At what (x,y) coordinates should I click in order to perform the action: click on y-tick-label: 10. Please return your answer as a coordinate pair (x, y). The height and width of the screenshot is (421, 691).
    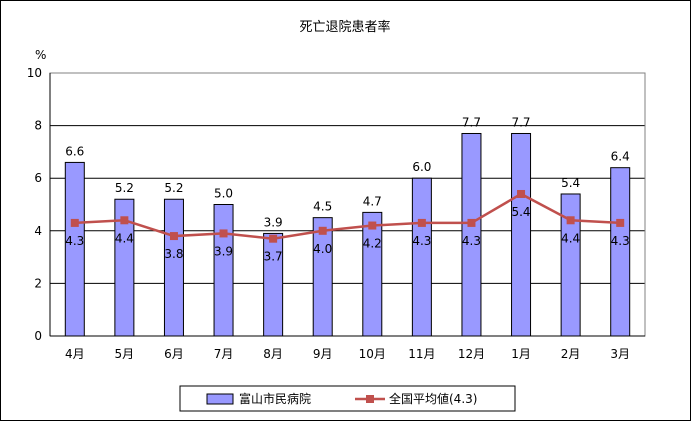
    Looking at the image, I should click on (34, 73).